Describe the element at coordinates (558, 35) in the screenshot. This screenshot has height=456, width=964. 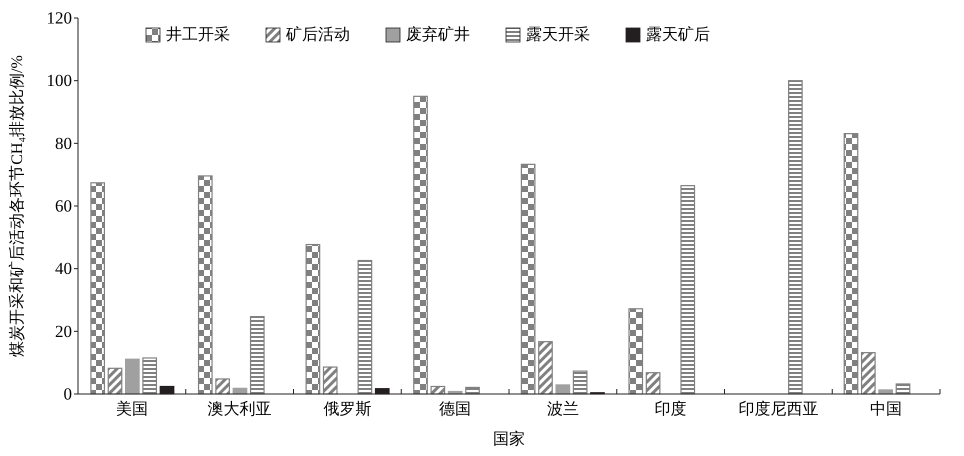
I see `legend-label: 露天开采` at that location.